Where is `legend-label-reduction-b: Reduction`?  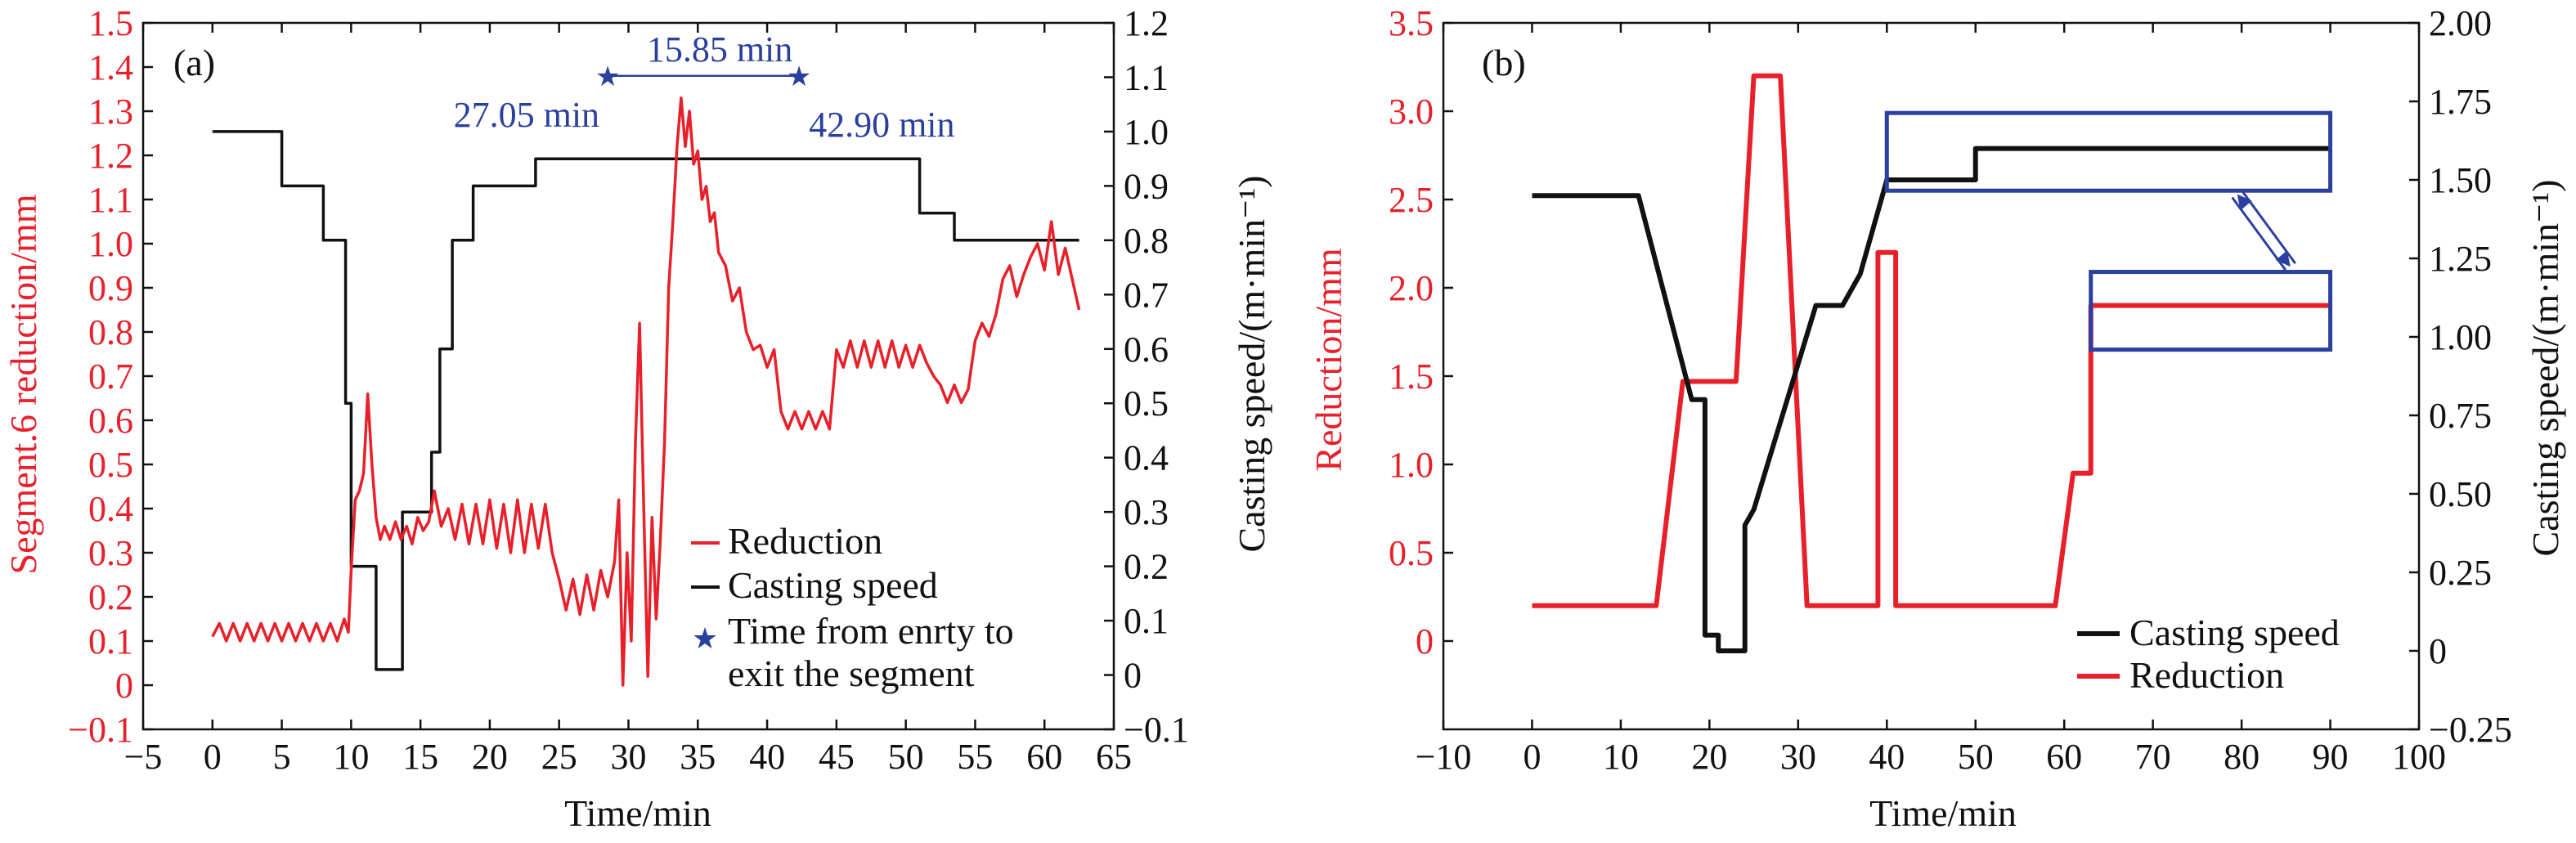 legend-label-reduction-b: Reduction is located at coordinates (2206, 675).